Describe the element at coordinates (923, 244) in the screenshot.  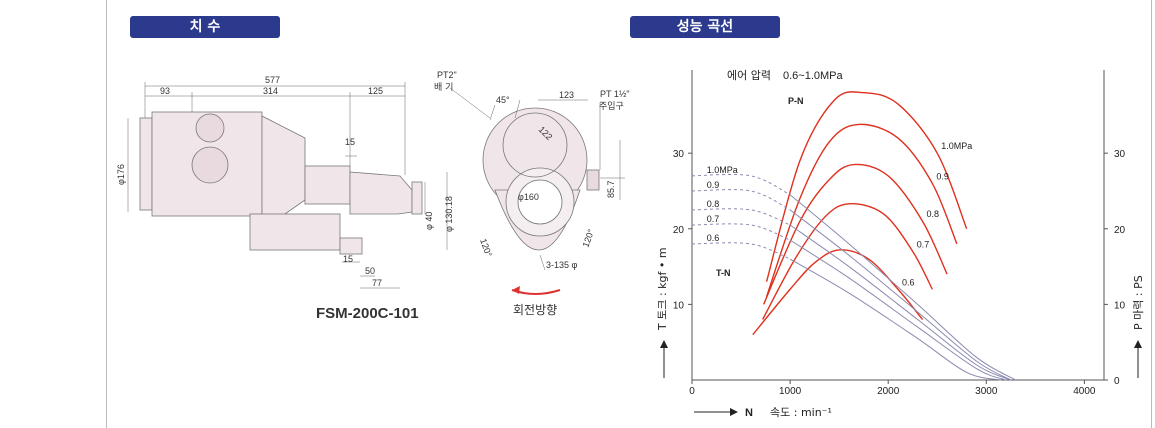
I see `pn-series-label-3: 0.7` at that location.